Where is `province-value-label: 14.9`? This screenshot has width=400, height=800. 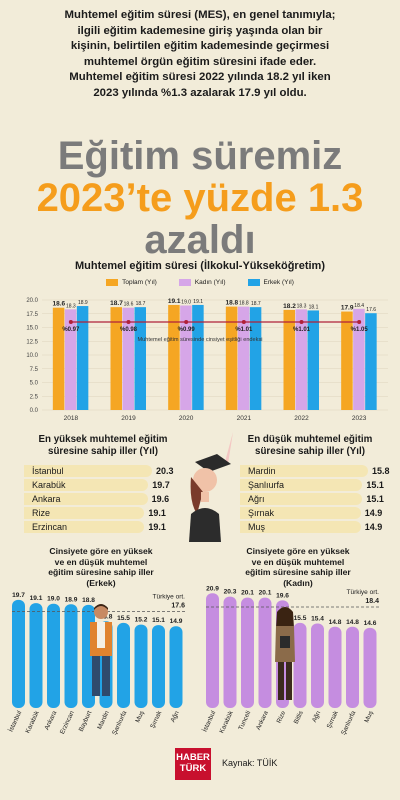 province-value-label: 14.9 is located at coordinates (176, 621).